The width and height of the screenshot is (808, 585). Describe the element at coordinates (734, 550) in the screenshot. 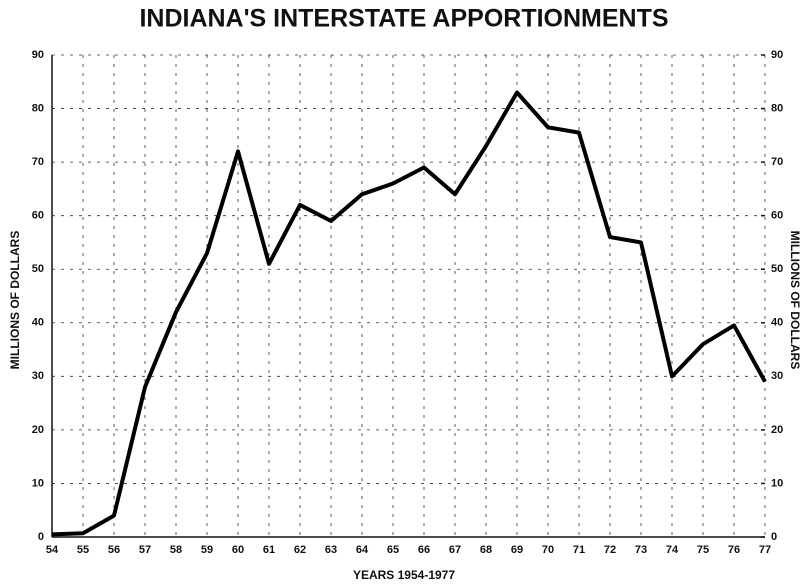

I see `x-tick-label: 76` at that location.